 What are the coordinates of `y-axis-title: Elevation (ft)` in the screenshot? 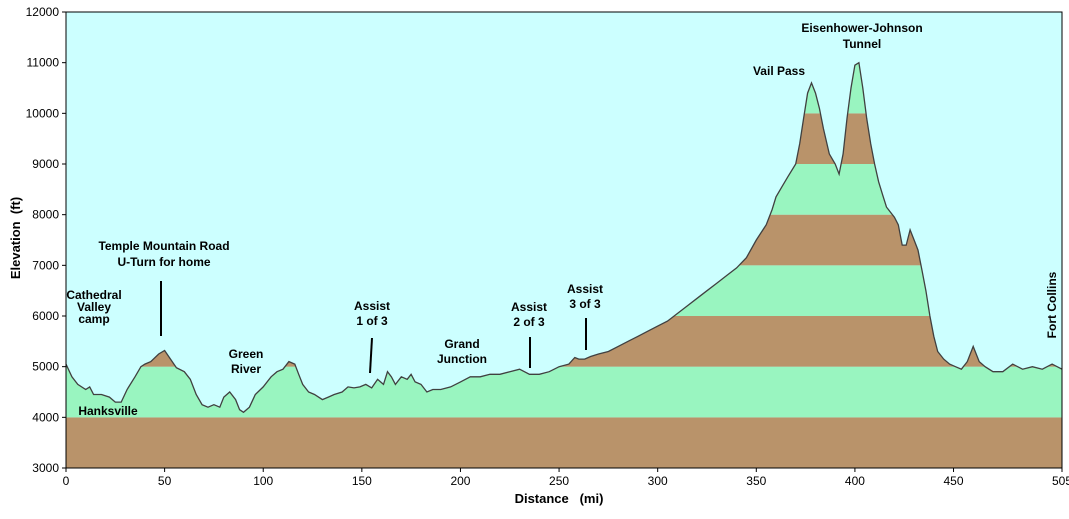 It's located at (15, 238).